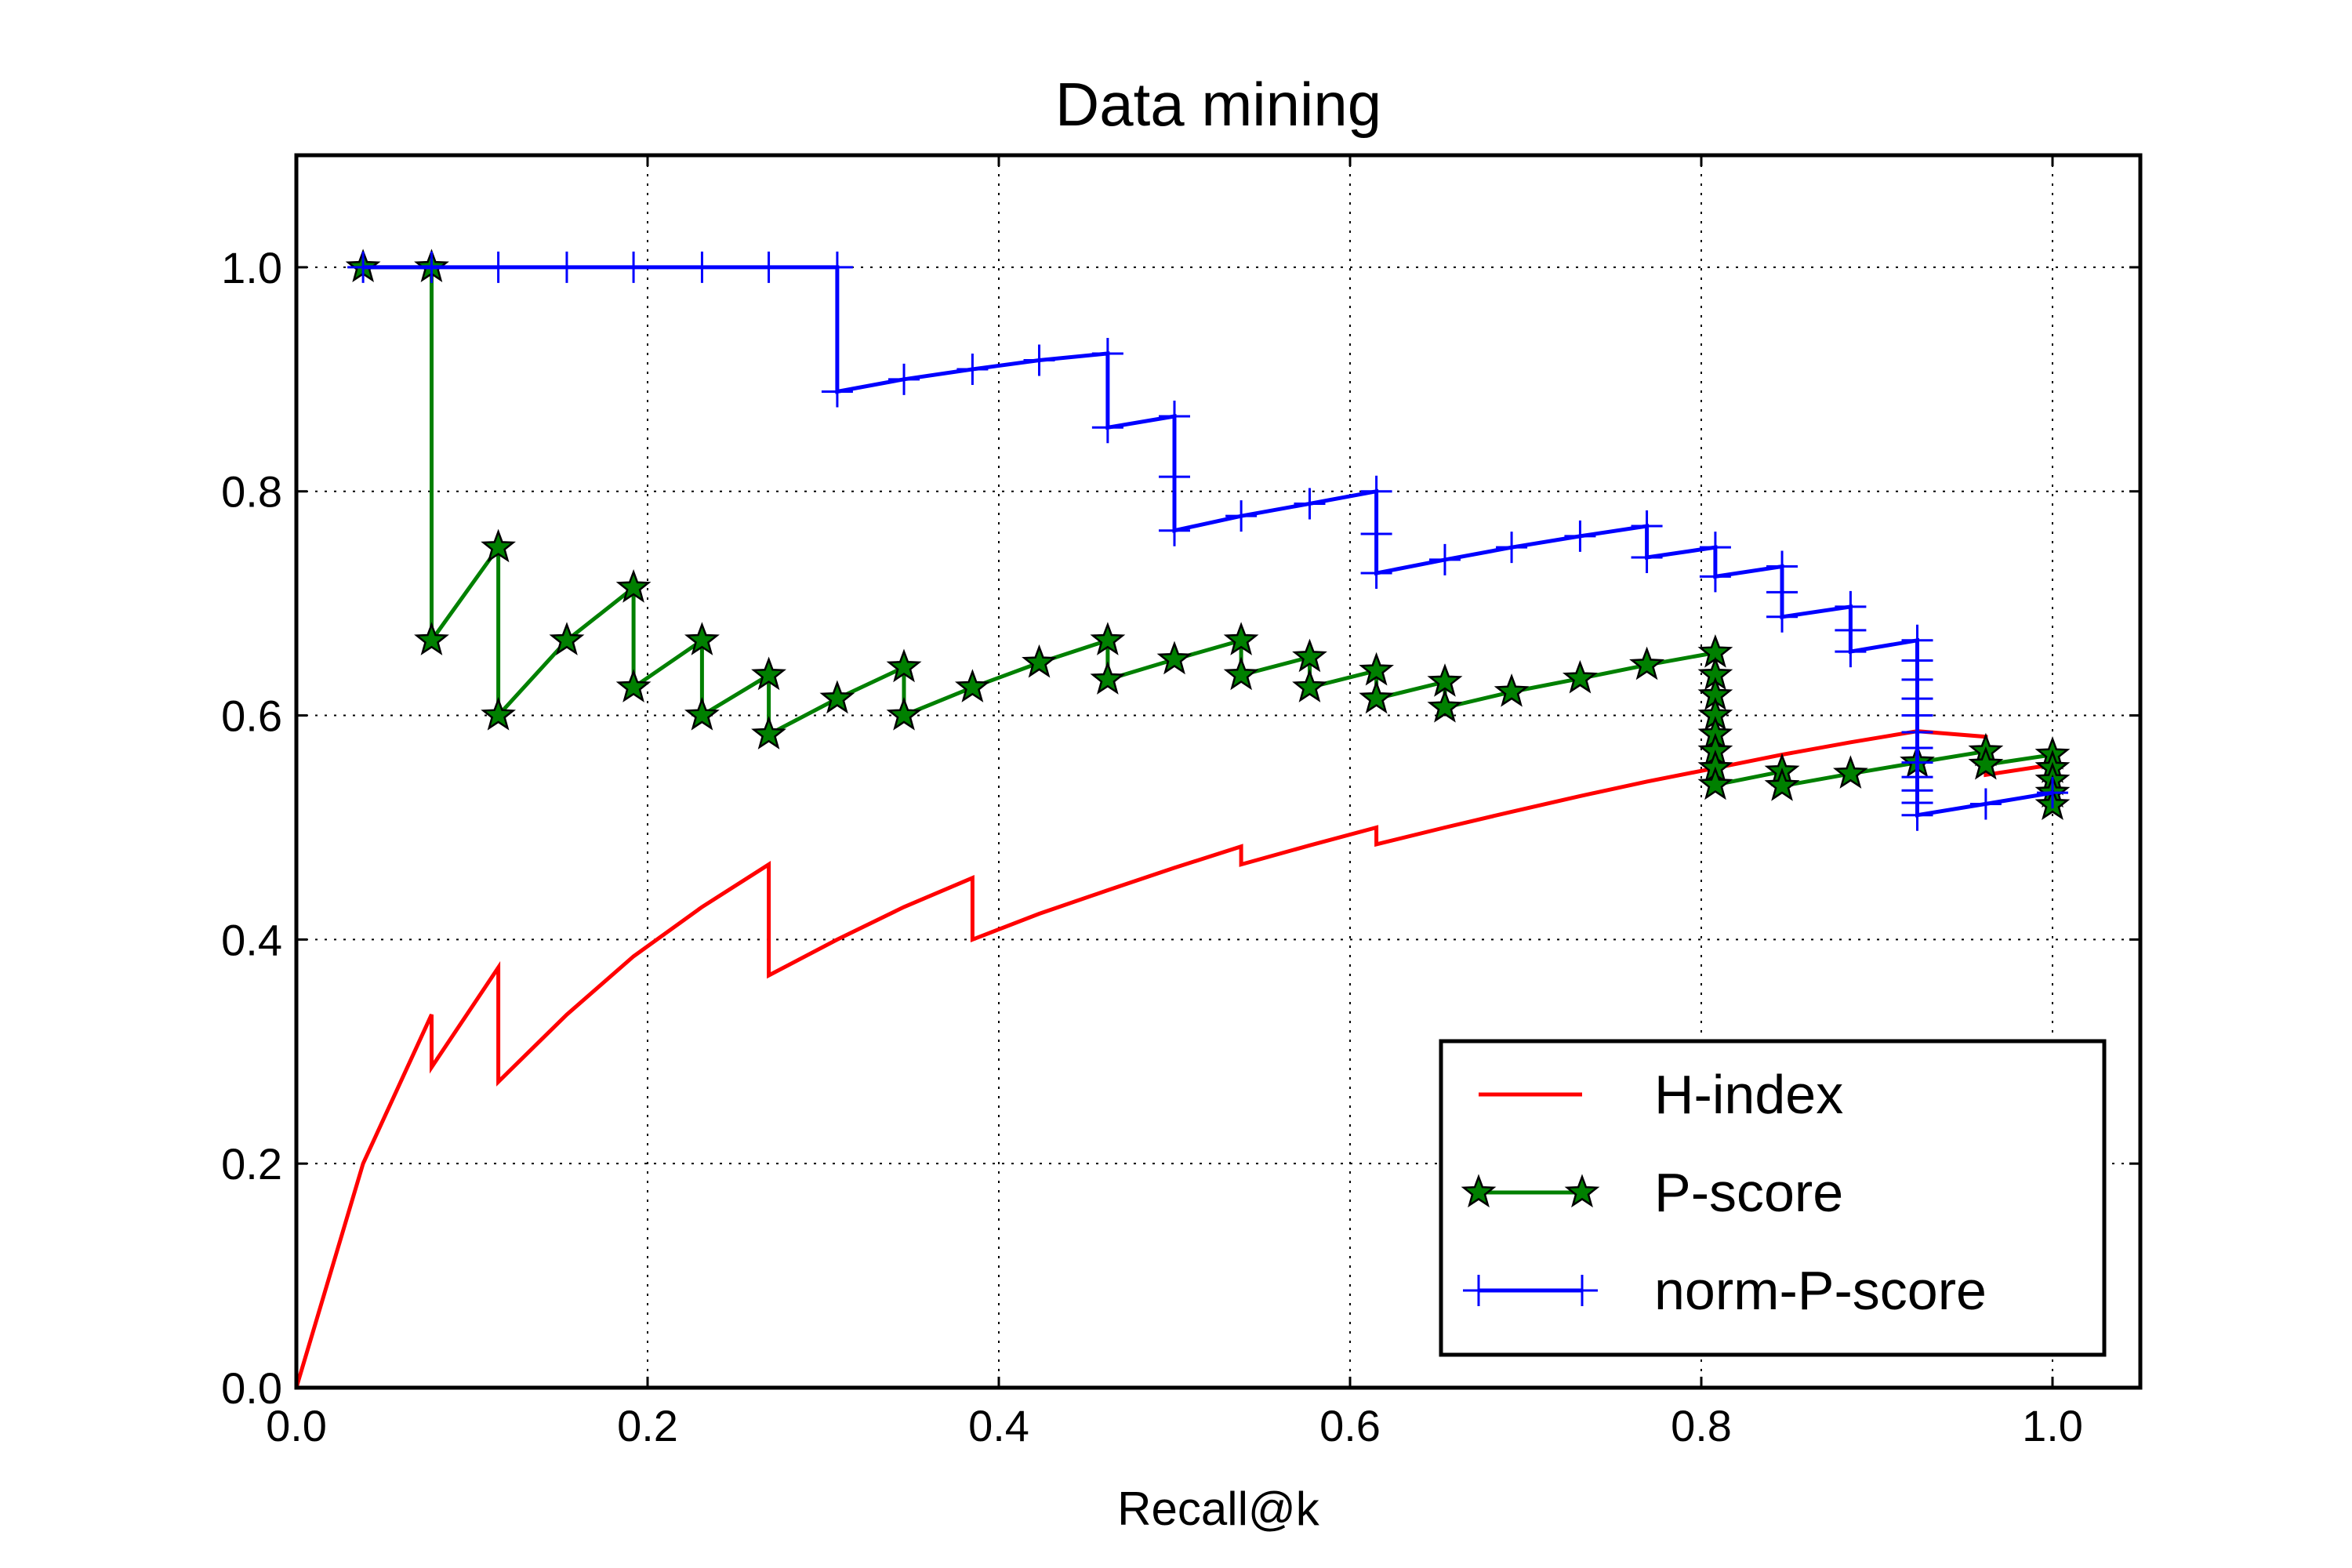  What do you see at coordinates (251, 1388) in the screenshot?
I see `y-tick-label: 0.0` at bounding box center [251, 1388].